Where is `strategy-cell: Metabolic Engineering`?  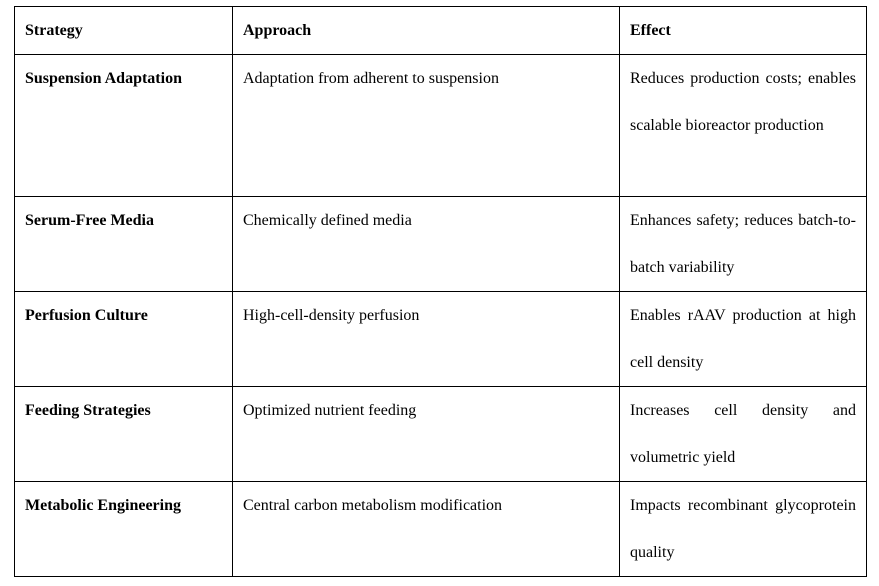
strategy-cell: Metabolic Engineering is located at coordinates (123, 529).